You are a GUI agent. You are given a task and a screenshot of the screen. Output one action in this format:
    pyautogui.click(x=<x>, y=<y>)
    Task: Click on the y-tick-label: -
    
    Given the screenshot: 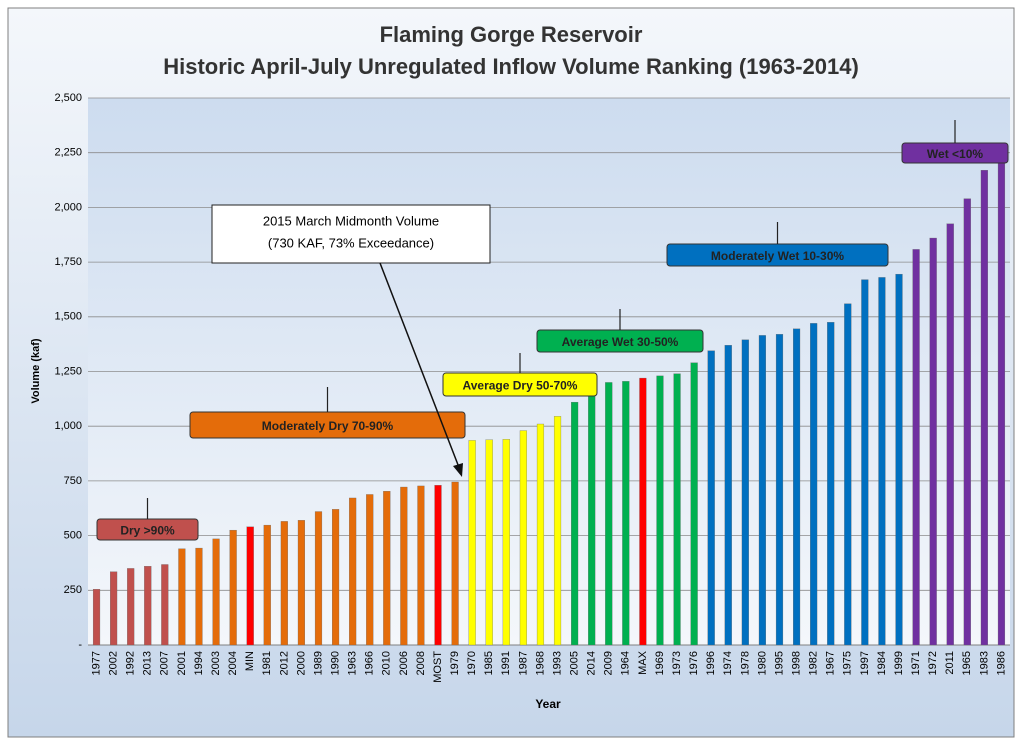 What is the action you would take?
    pyautogui.click(x=80, y=645)
    